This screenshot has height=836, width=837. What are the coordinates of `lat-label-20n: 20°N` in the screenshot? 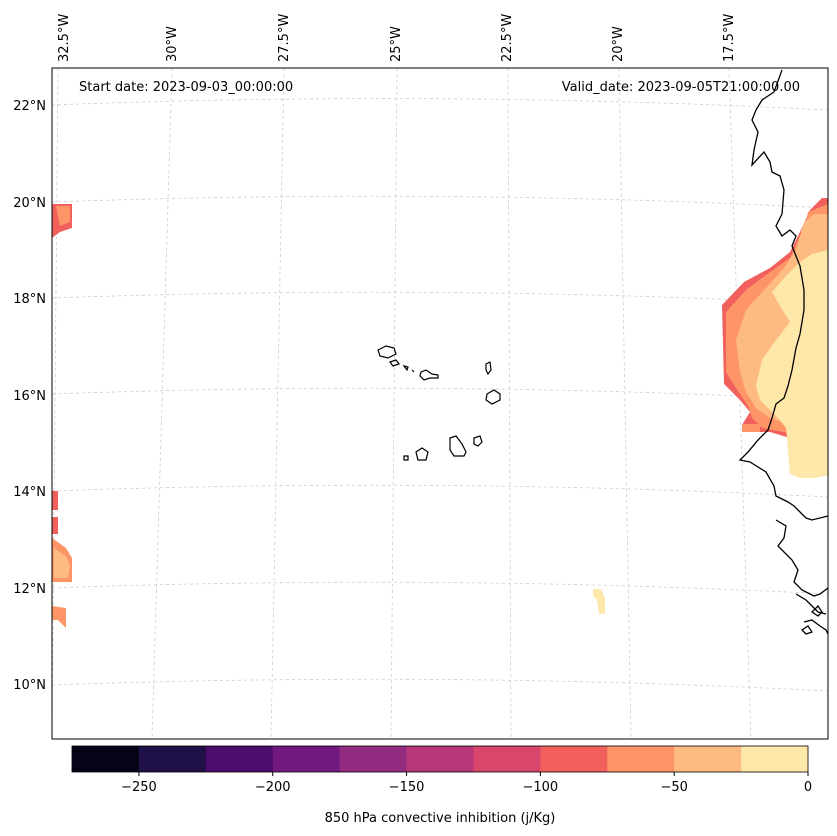 It's located at (29, 203).